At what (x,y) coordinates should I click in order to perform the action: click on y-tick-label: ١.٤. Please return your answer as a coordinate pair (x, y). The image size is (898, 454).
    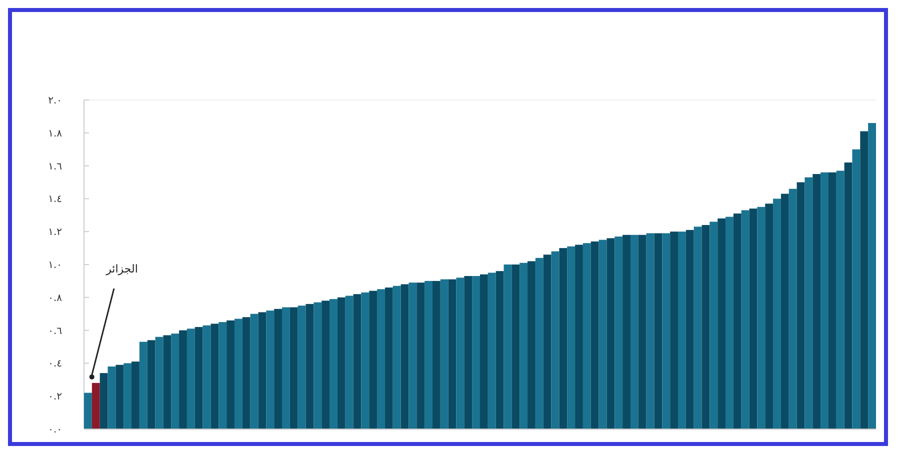
    Looking at the image, I should click on (55, 200).